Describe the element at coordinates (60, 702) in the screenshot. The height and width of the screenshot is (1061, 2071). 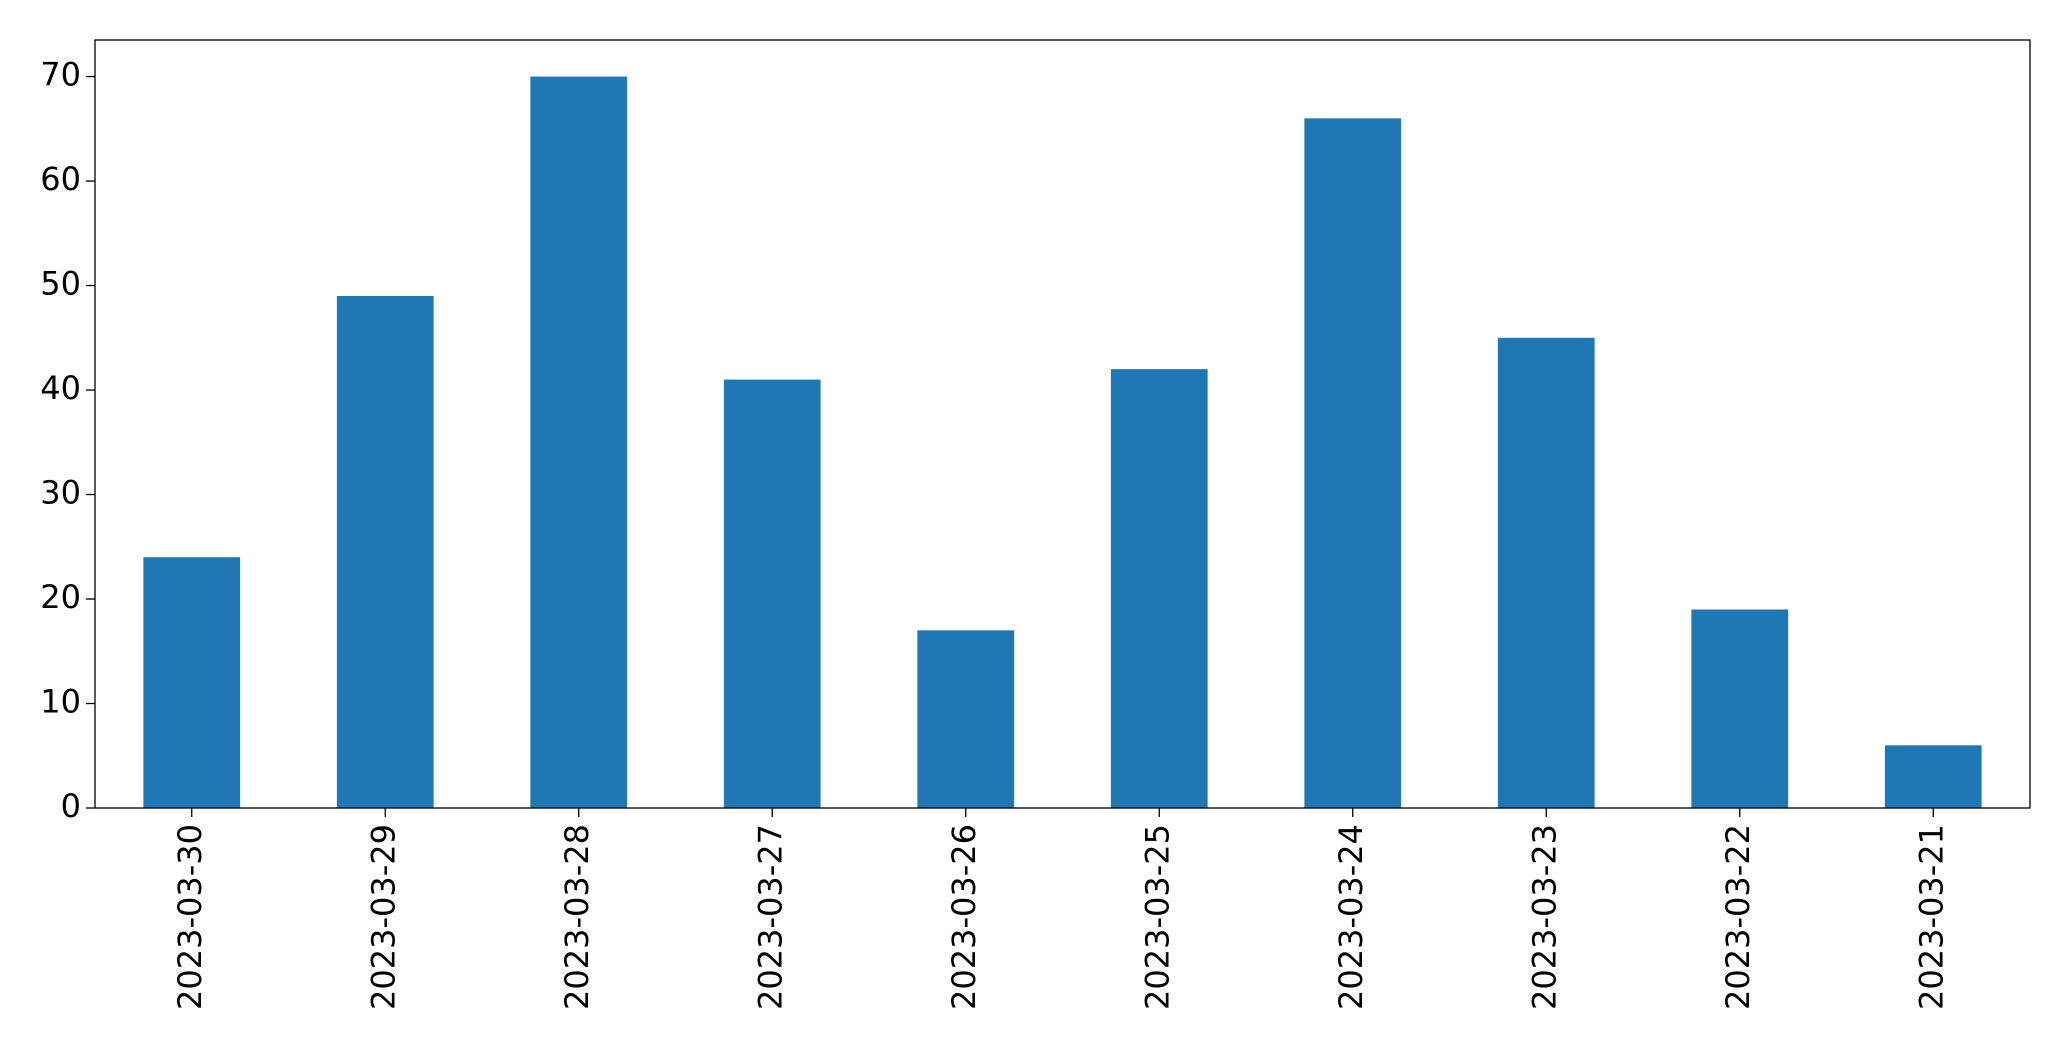
I see `y-tick-label: 10` at that location.